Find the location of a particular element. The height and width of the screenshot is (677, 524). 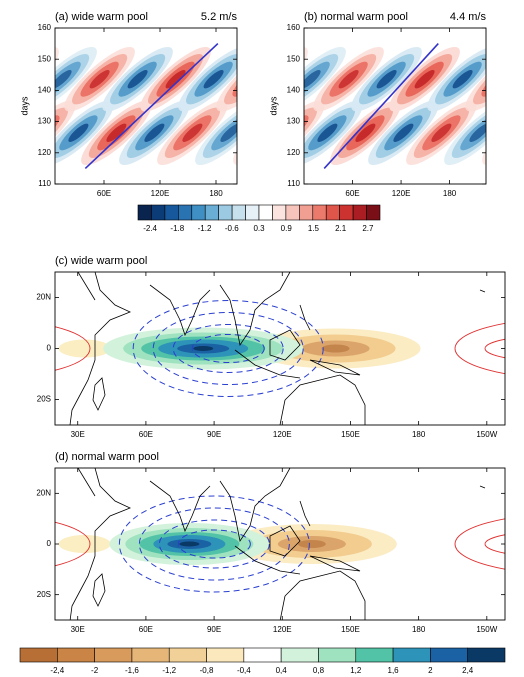

y-tick-label: 0 is located at coordinates (49, 543).